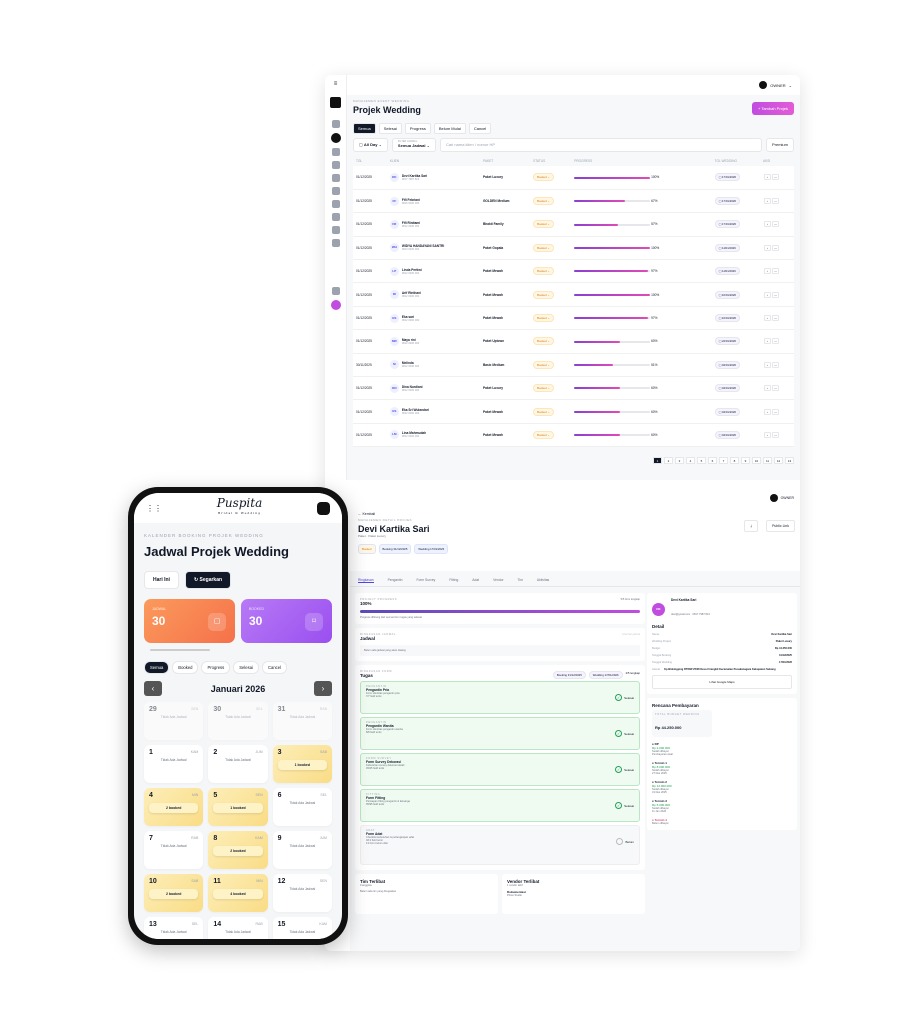  I want to click on page-button: 8, so click(734, 460).